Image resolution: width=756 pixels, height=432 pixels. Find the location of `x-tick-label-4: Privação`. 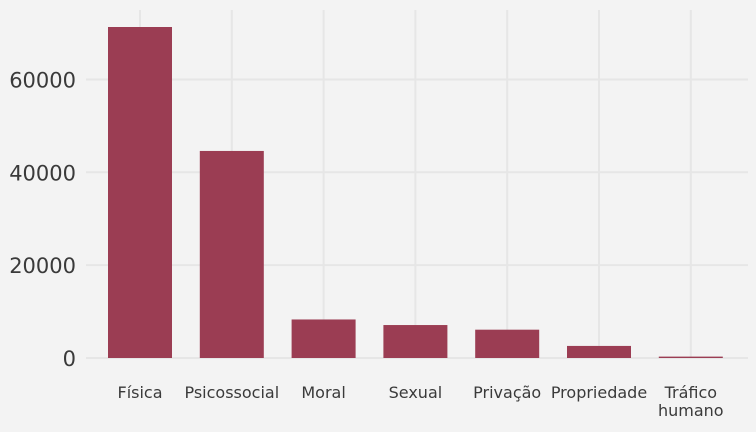

x-tick-label-4: Privação is located at coordinates (507, 392).